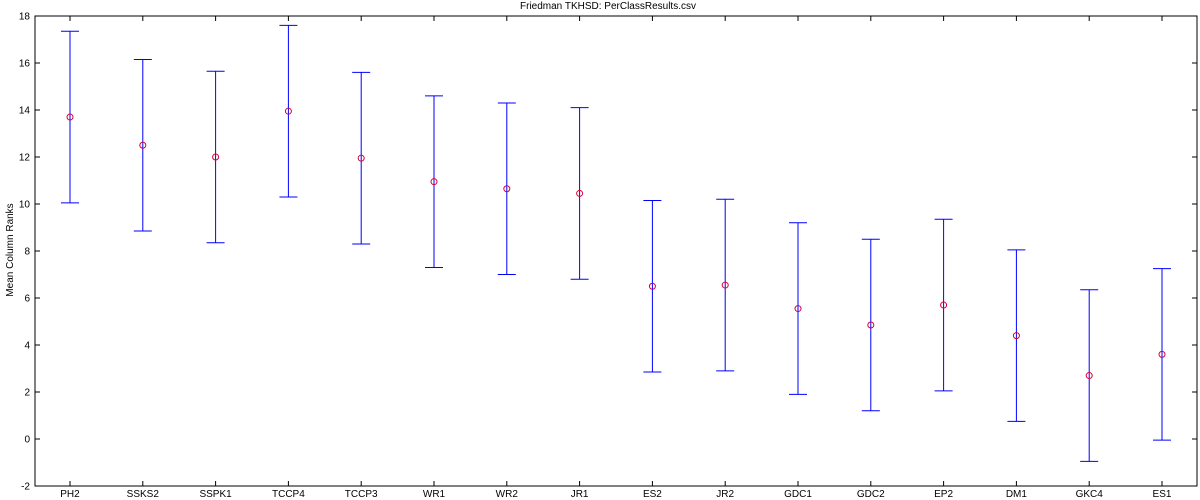 This screenshot has width=1200, height=500. Describe the element at coordinates (507, 494) in the screenshot. I see `x-tick-label: WR2` at that location.